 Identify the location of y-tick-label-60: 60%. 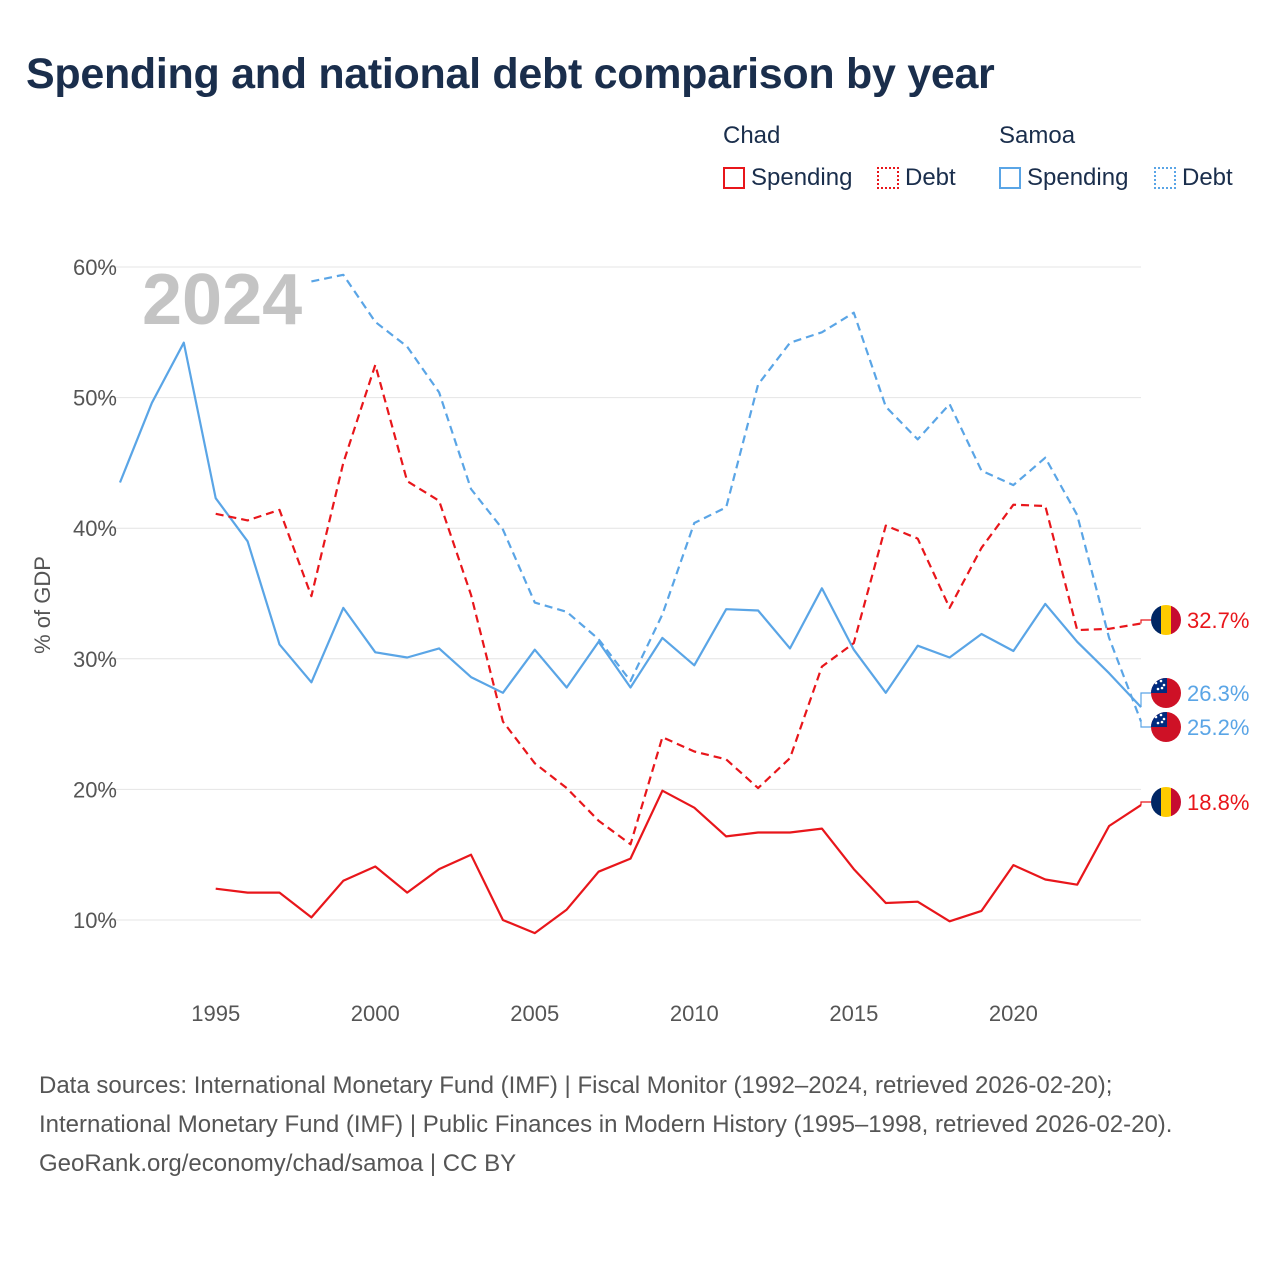
(95, 267).